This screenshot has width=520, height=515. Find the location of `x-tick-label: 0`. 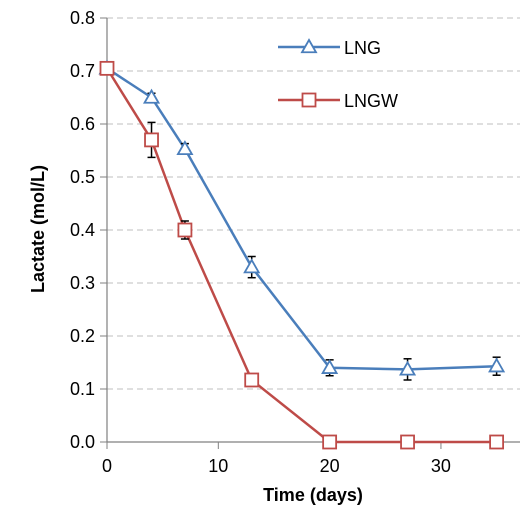

x-tick-label: 0 is located at coordinates (107, 466).